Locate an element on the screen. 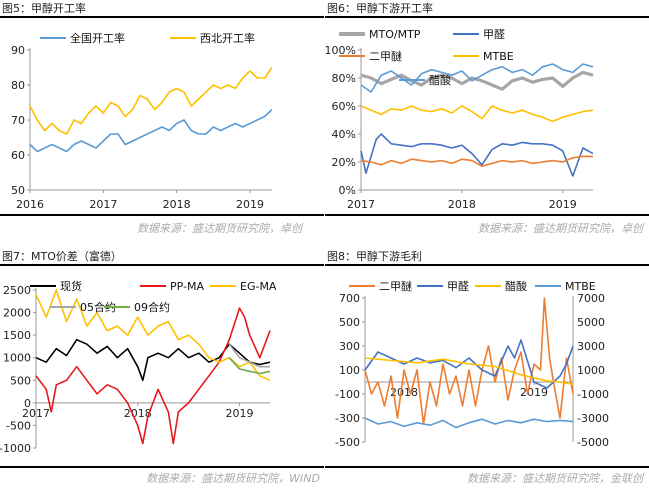  series-line-pp-ma is located at coordinates (153, 376).